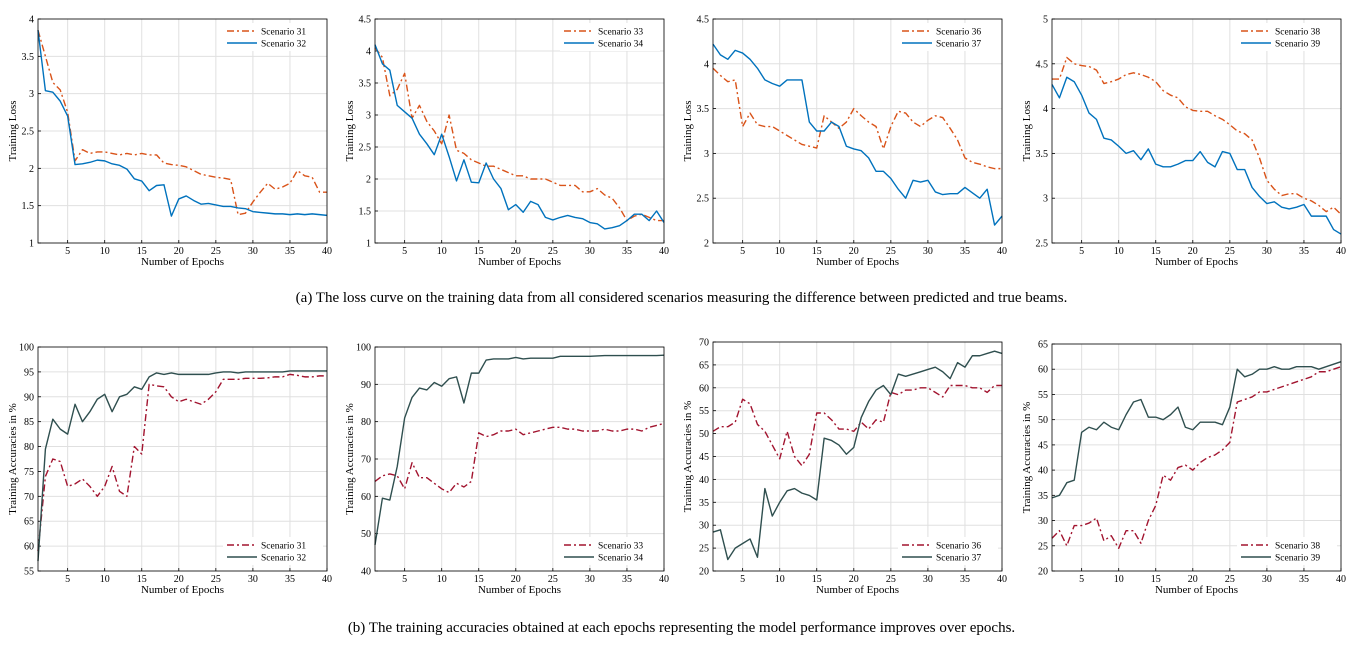 Image resolution: width=1363 pixels, height=651 pixels. Describe the element at coordinates (958, 559) in the screenshot. I see `legend-label: Scenario 37` at that location.